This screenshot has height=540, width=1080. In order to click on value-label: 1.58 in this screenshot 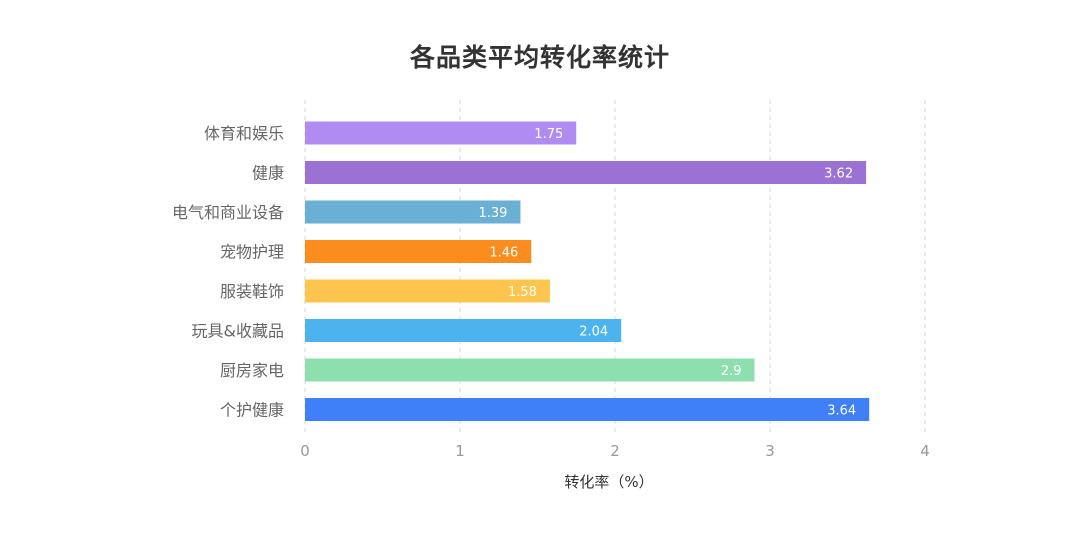, I will do `click(522, 292)`.